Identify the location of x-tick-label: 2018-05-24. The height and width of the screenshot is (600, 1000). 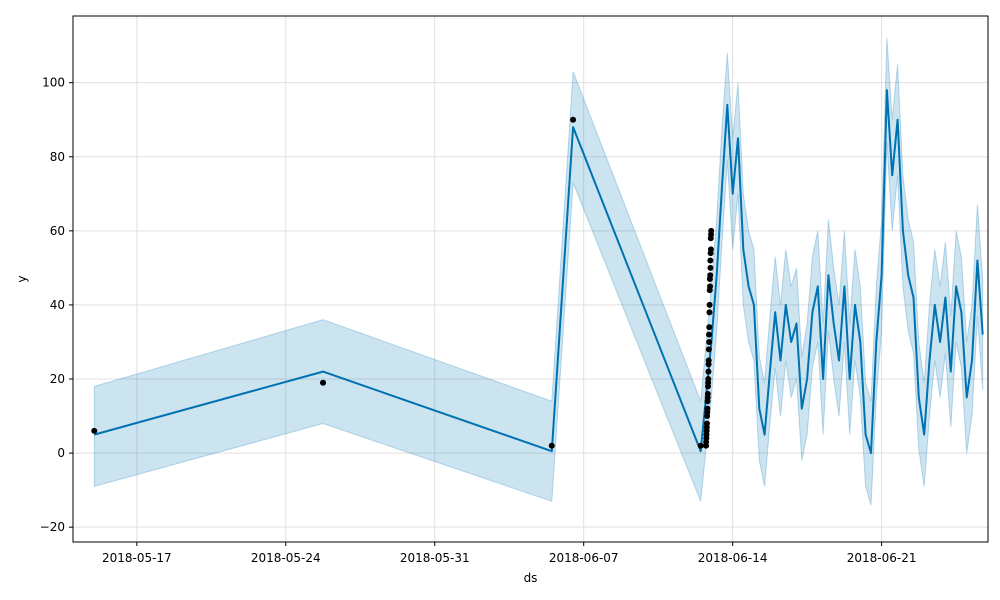
(286, 558).